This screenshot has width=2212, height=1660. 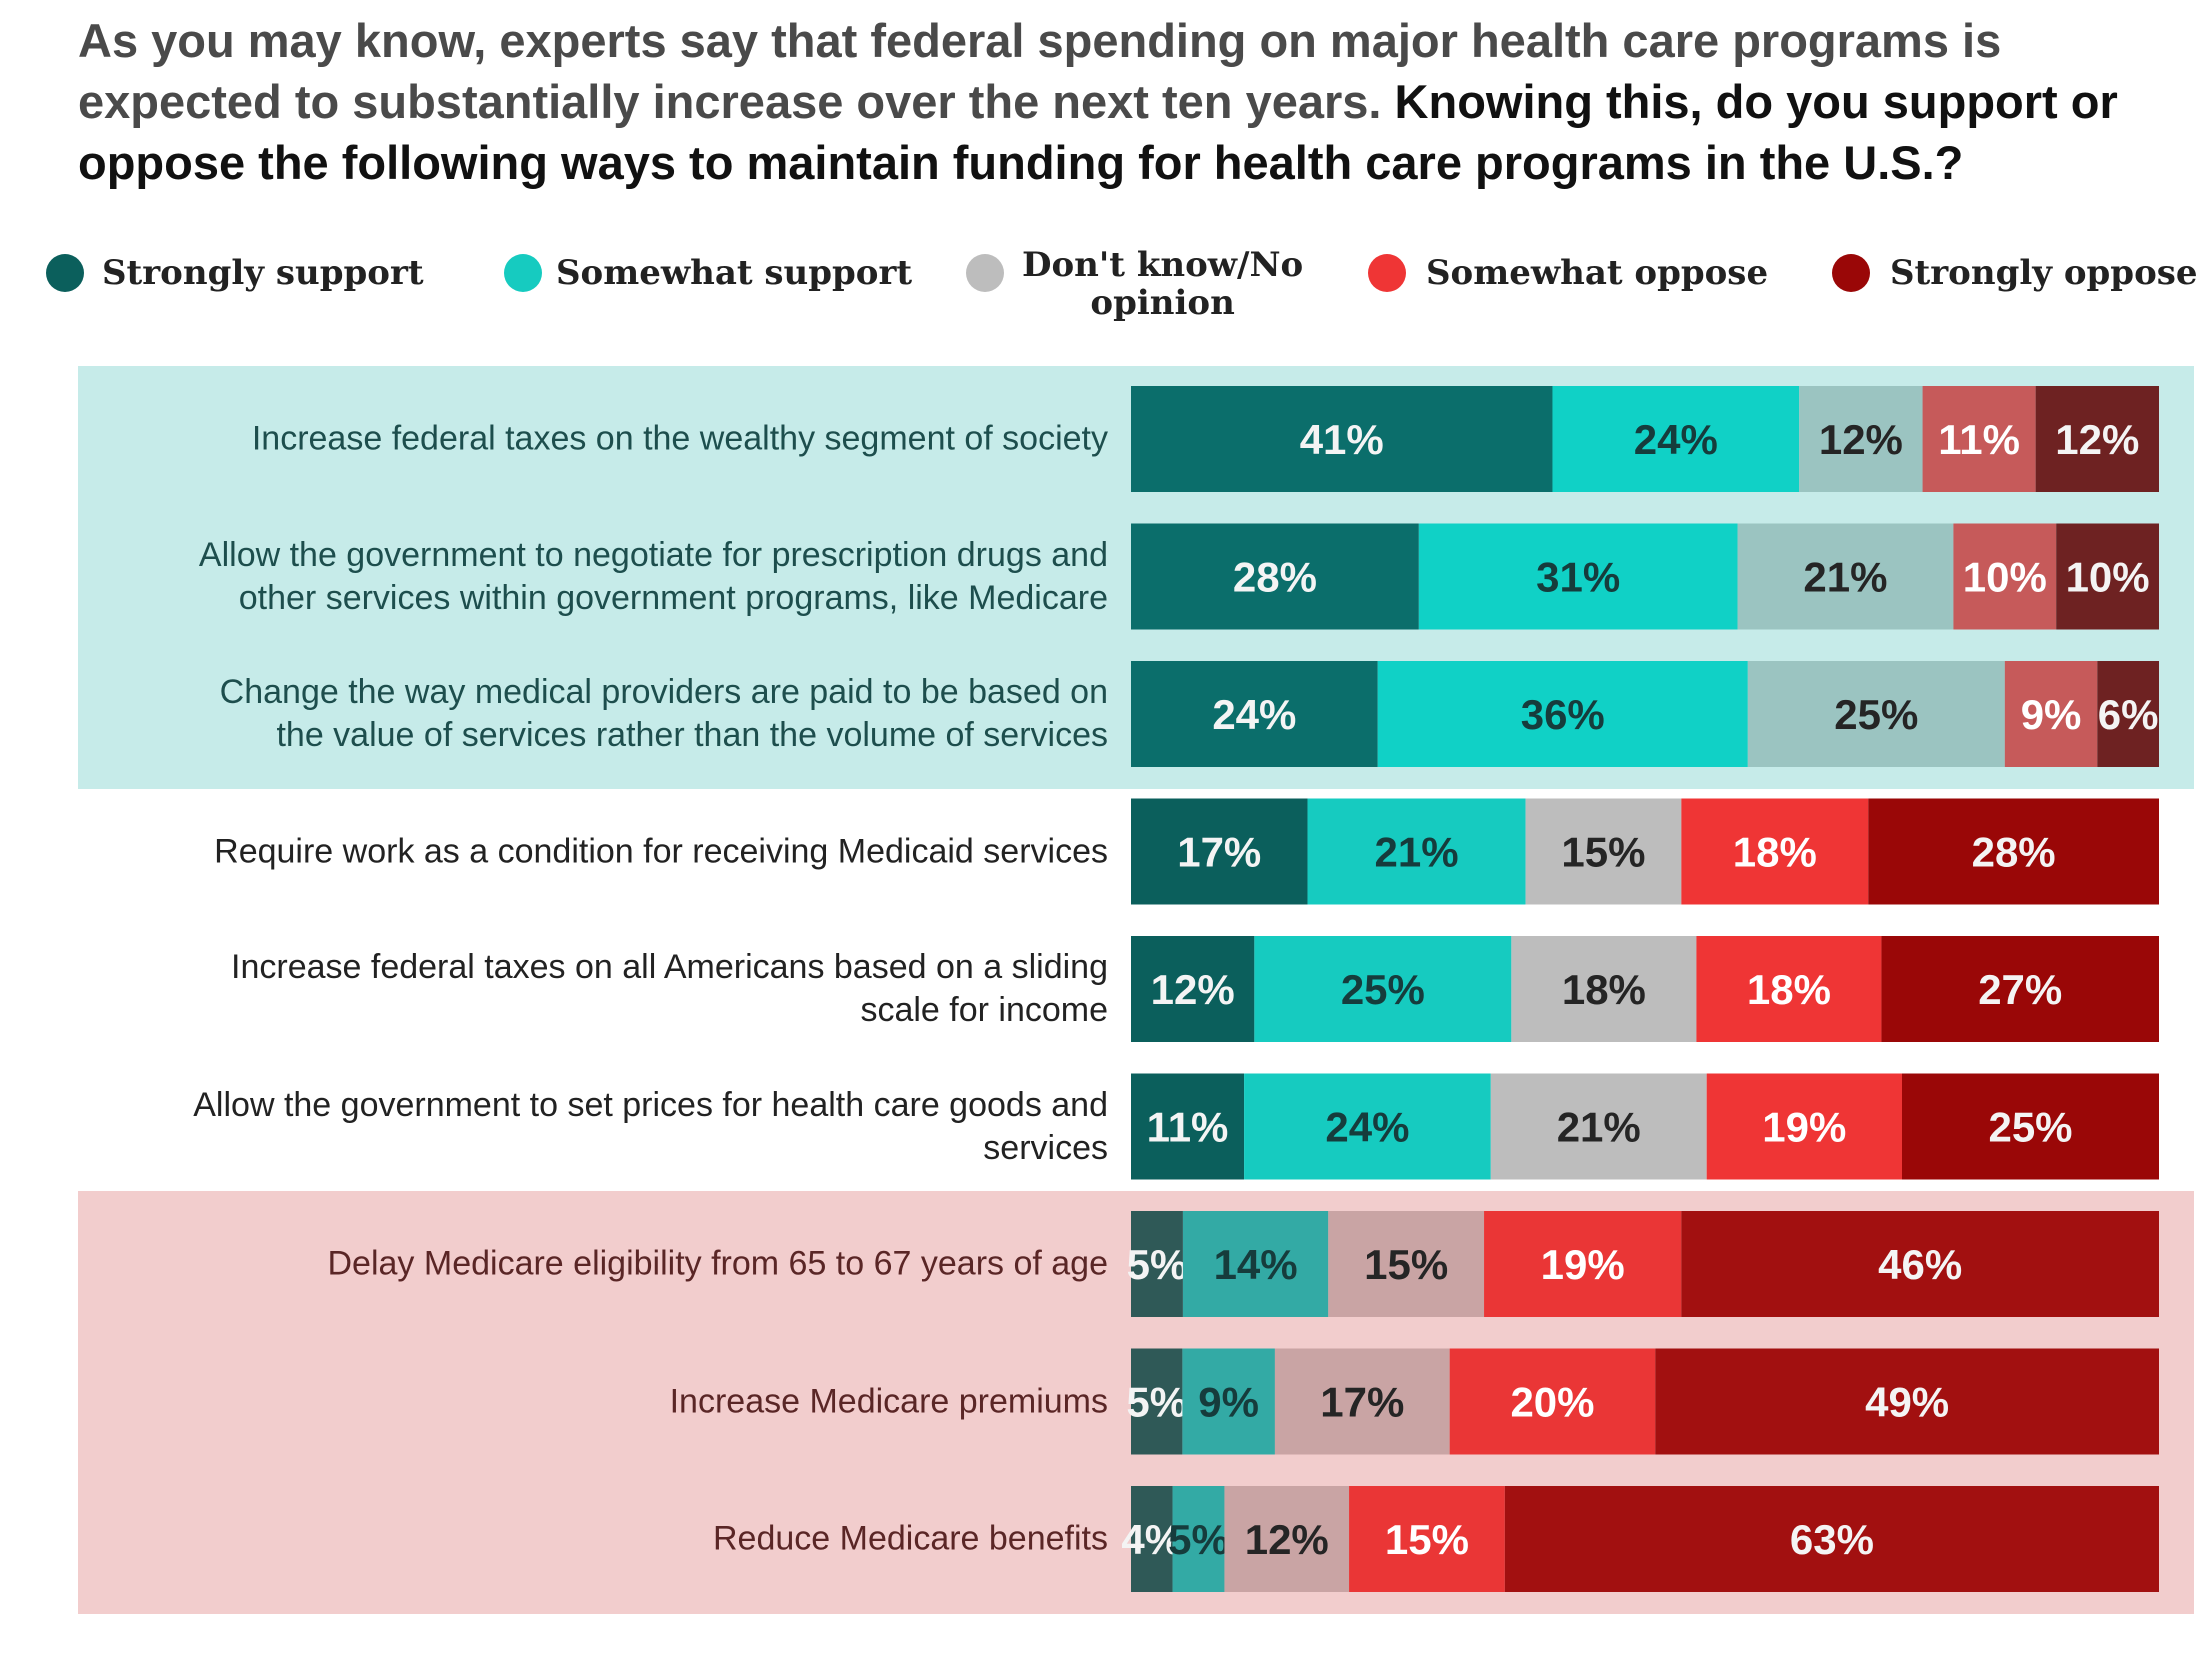 What do you see at coordinates (985, 273) in the screenshot?
I see `legend-swatch-don-t-know-no-opinion` at bounding box center [985, 273].